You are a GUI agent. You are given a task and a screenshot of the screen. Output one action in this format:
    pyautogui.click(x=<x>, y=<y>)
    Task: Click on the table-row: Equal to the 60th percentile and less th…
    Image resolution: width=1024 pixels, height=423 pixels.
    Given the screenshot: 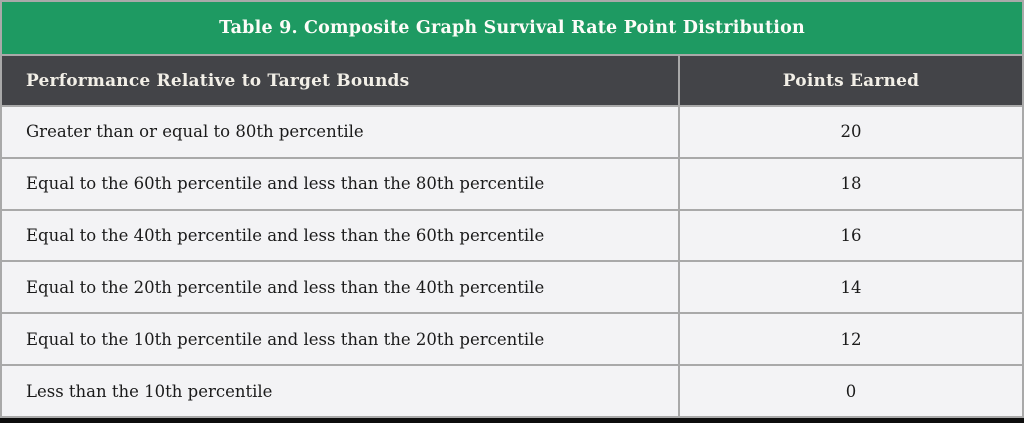 What is the action you would take?
    pyautogui.click(x=512, y=183)
    